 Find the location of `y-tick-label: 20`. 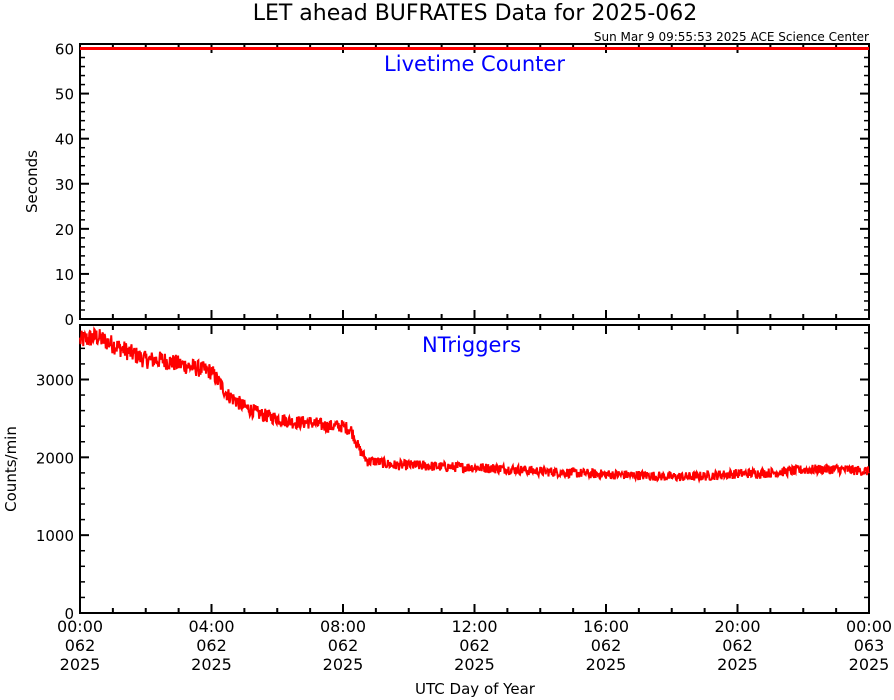

y-tick-label: 20 is located at coordinates (64, 230).